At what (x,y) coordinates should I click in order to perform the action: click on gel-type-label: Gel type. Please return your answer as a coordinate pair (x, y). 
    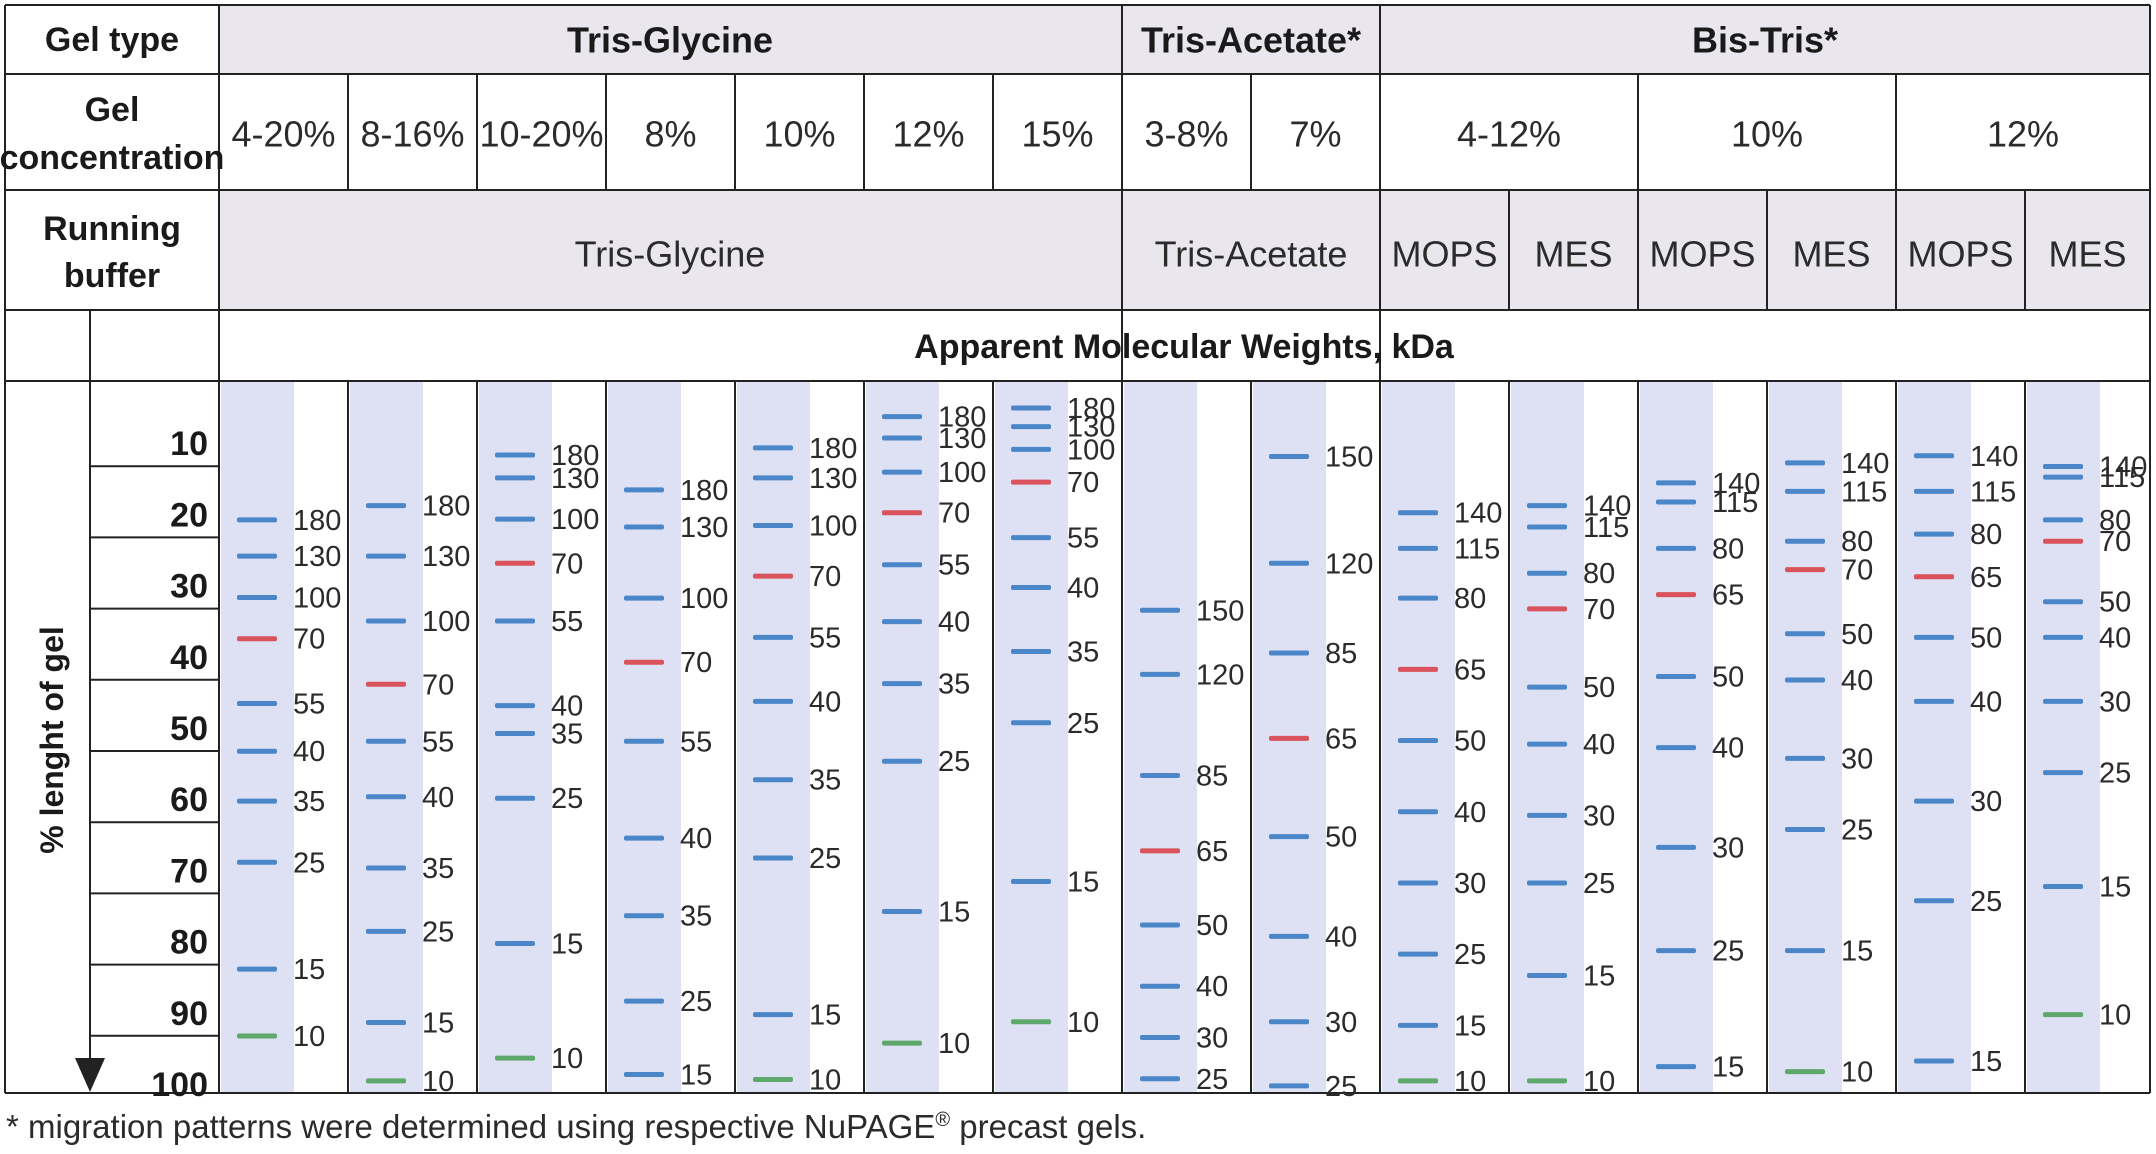
    Looking at the image, I should click on (112, 40).